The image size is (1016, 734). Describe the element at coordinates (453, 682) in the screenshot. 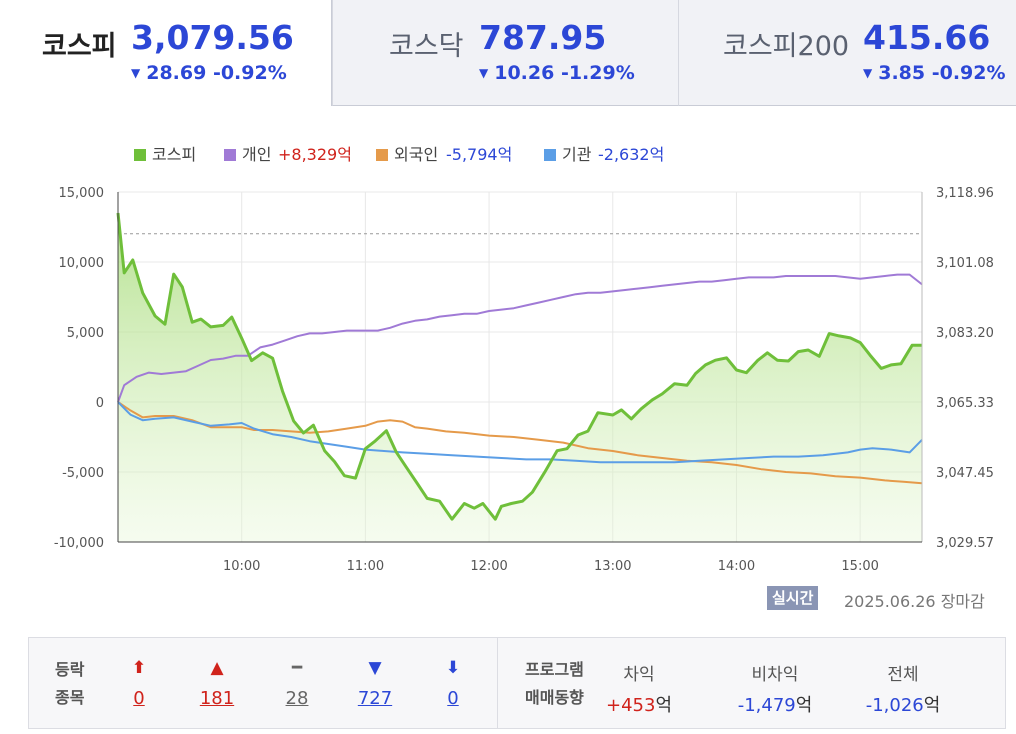

I see `breadth-item: ⬇ 0` at that location.